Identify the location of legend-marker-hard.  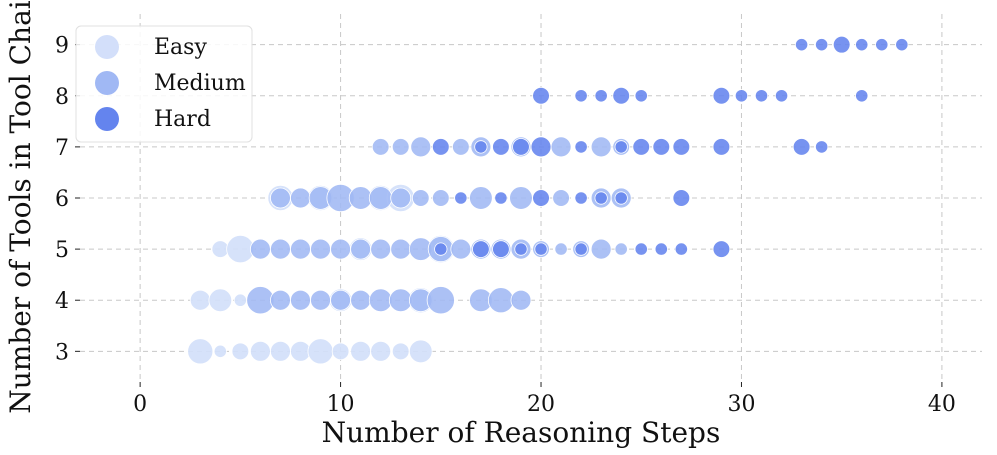
(107, 119).